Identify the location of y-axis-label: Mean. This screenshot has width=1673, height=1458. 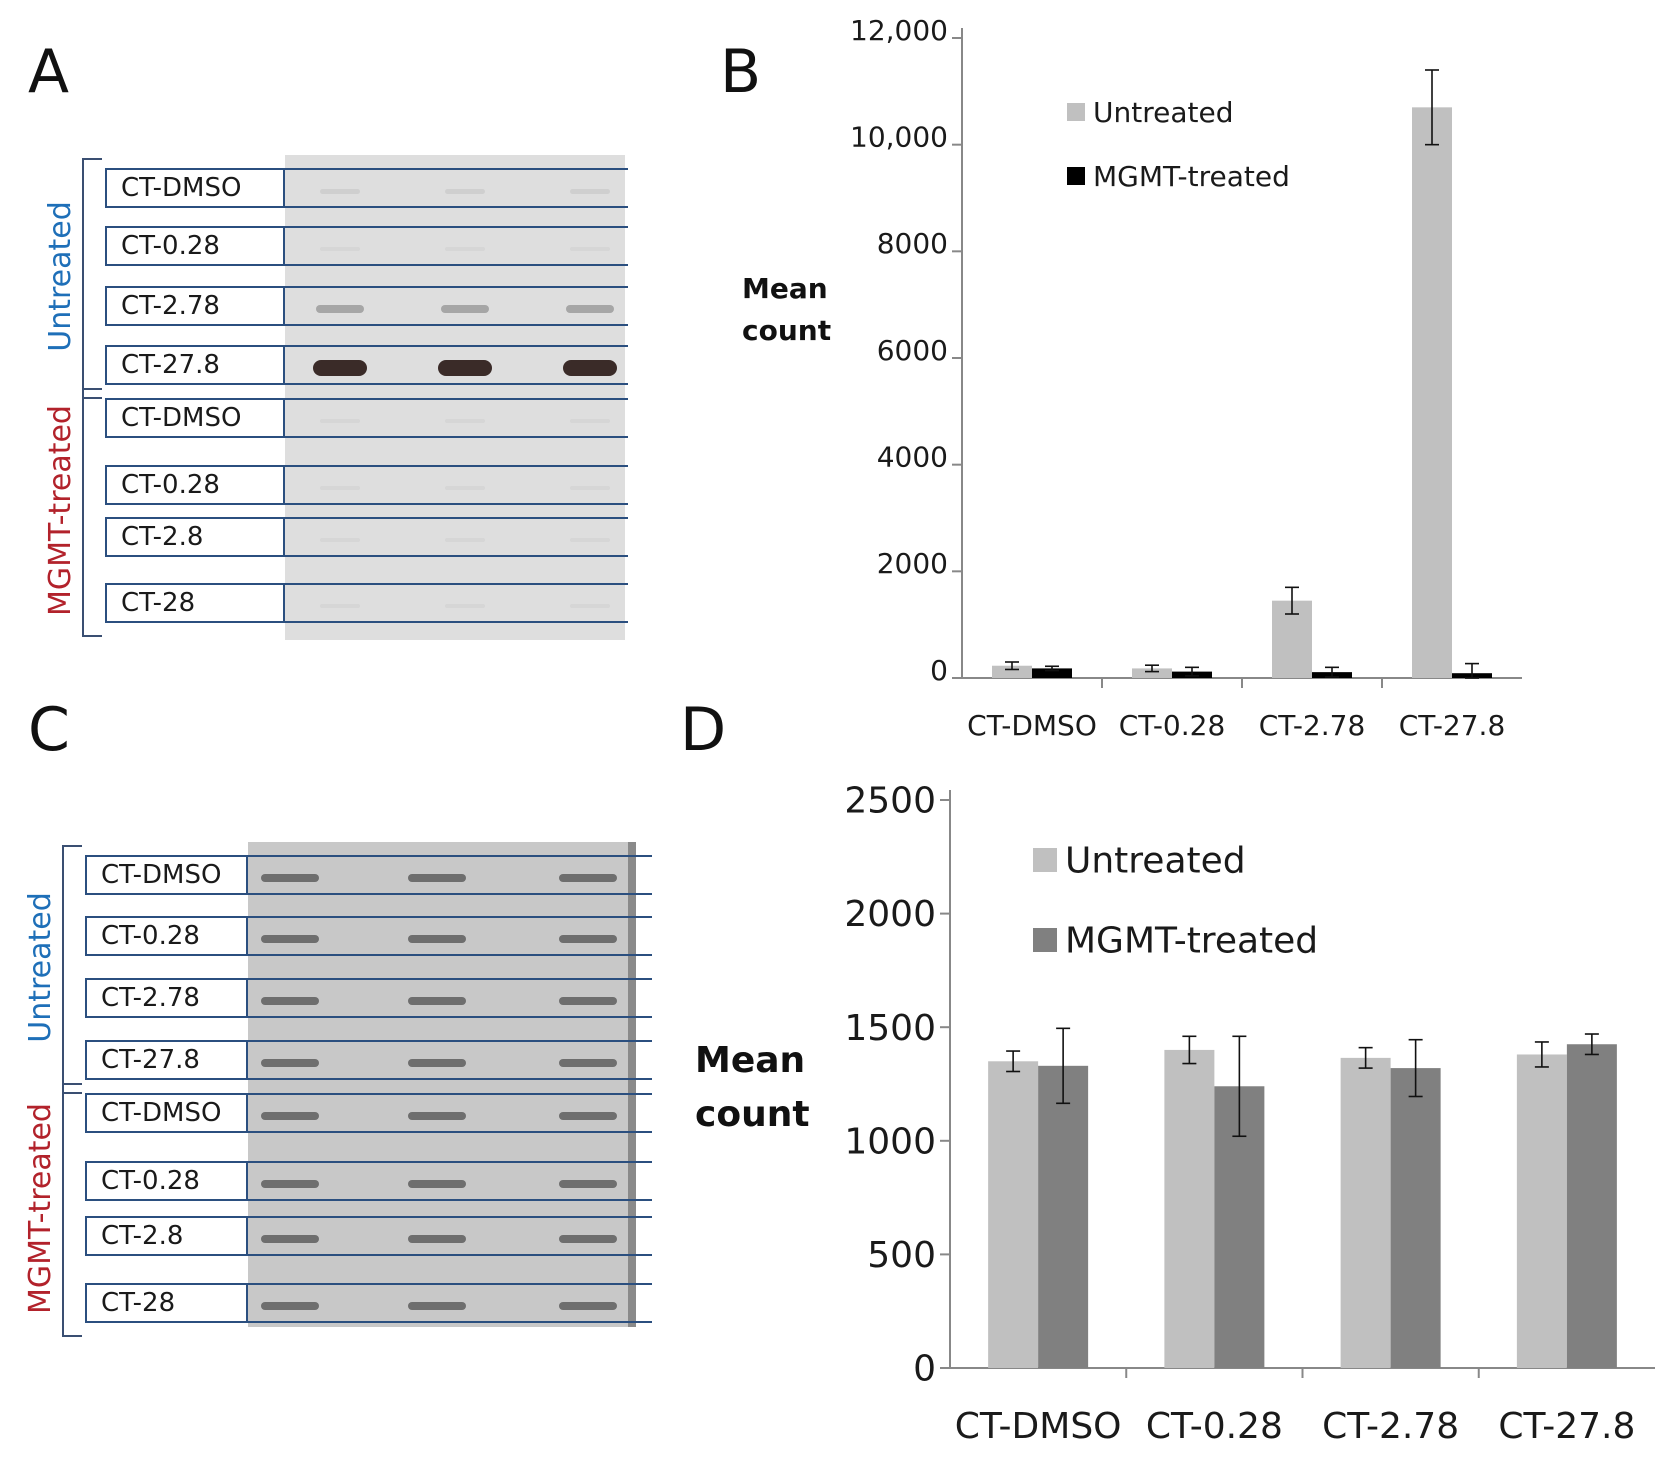
(785, 288).